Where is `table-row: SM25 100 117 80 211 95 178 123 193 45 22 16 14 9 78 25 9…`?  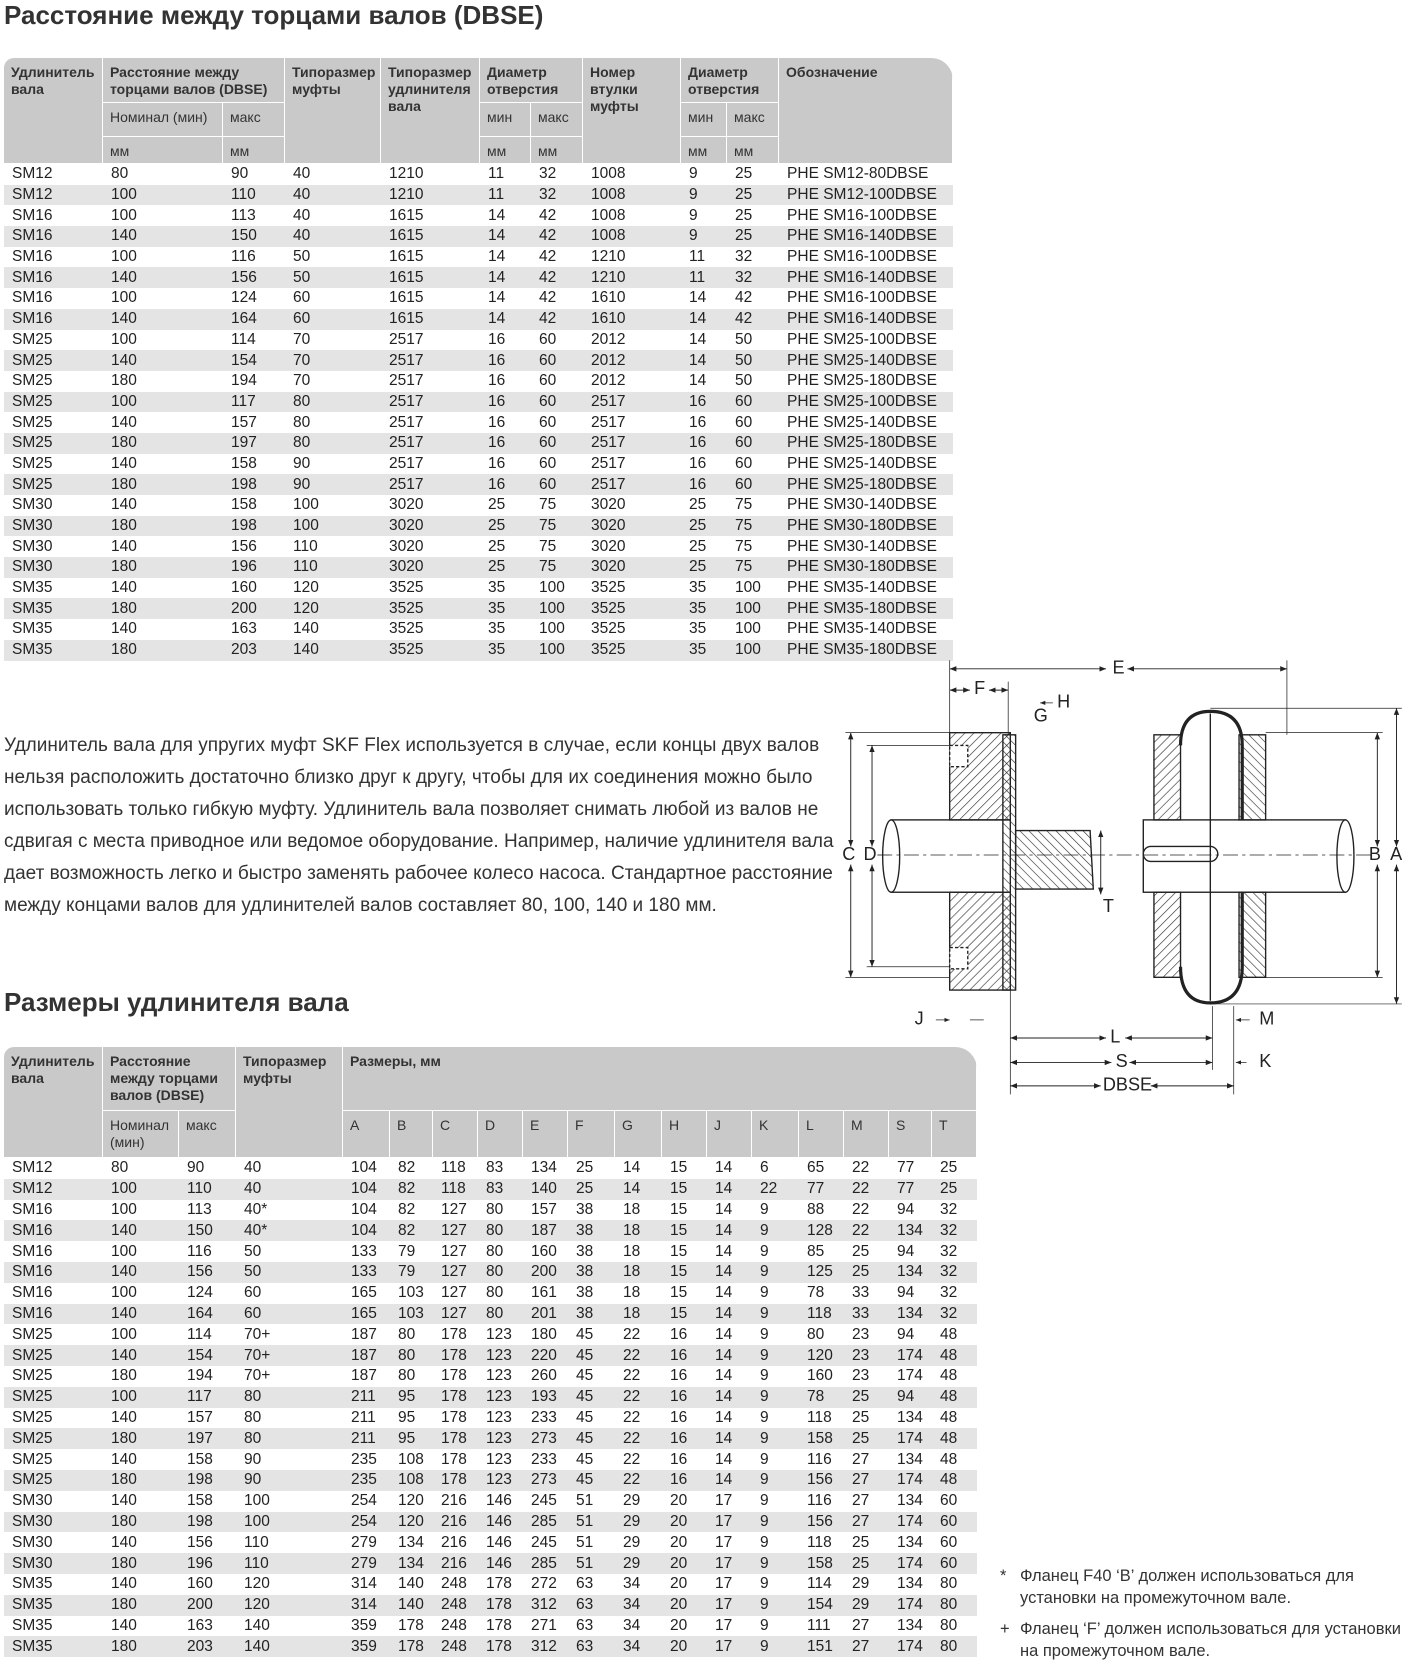 table-row: SM25 100 117 80 211 95 178 123 193 45 22 16 14 9 78 25 9… is located at coordinates (491, 1397).